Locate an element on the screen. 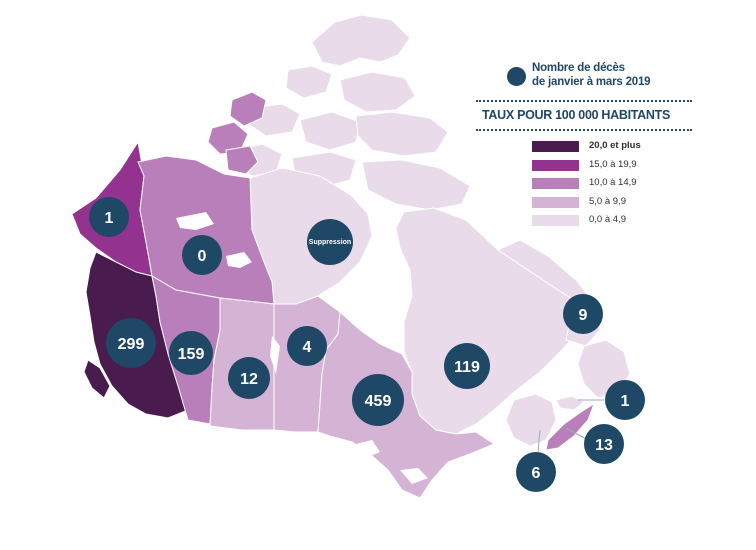  bubble-new-brunswick: 6 is located at coordinates (536, 472).